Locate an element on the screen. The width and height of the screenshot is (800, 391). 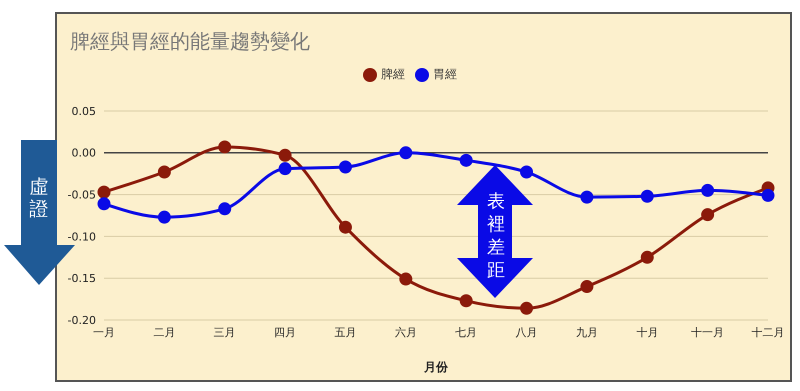
legend-label: 胃經 is located at coordinates (445, 74).